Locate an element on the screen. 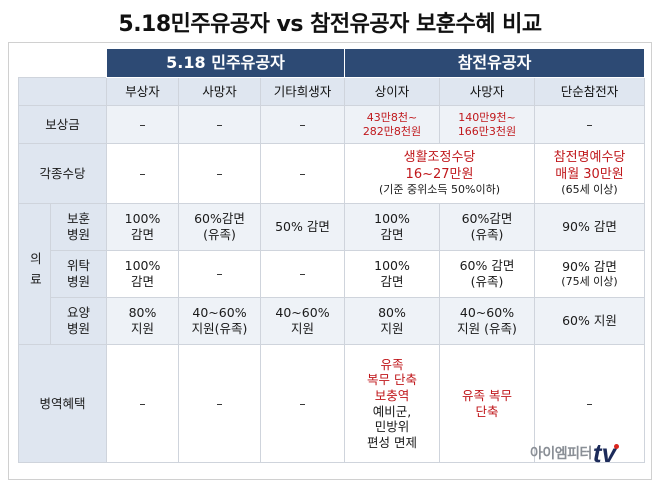 The height and width of the screenshot is (490, 660). table-cell: 60% 감면 (유족) is located at coordinates (487, 274).